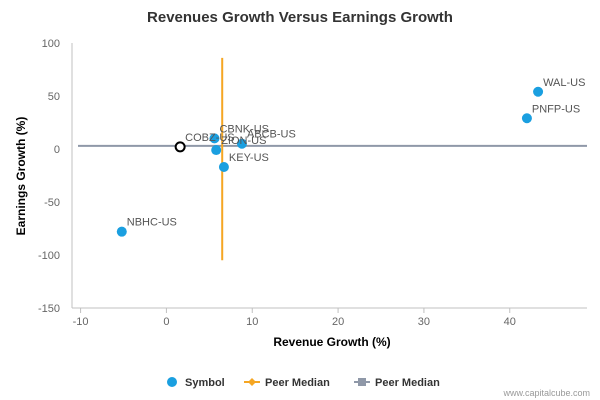 The image size is (600, 400). I want to click on x-tick-label: -10, so click(81, 322).